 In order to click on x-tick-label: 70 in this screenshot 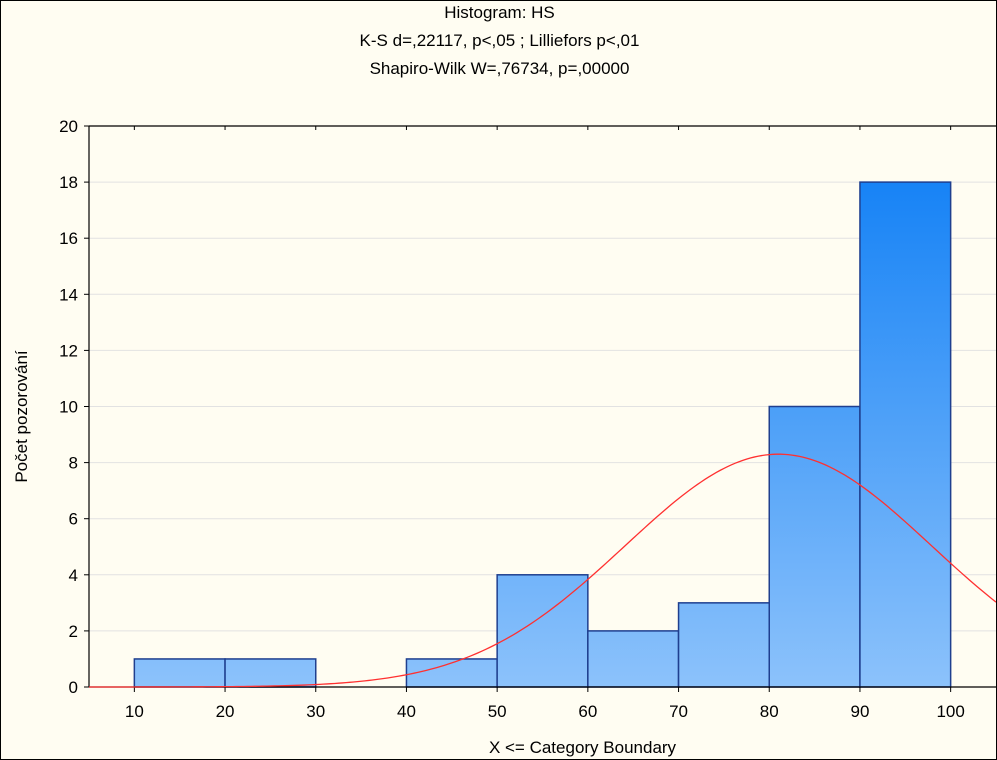, I will do `click(678, 711)`.